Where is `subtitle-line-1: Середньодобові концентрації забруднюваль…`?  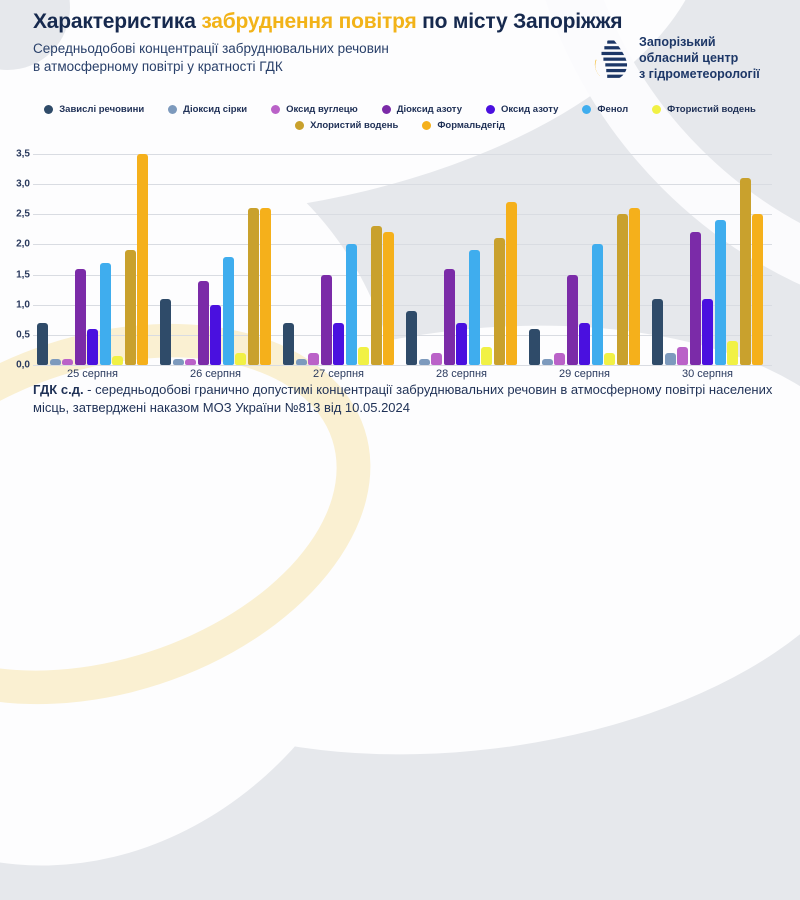
subtitle-line-1: Середньодобові концентрації забруднюваль… is located at coordinates (211, 48).